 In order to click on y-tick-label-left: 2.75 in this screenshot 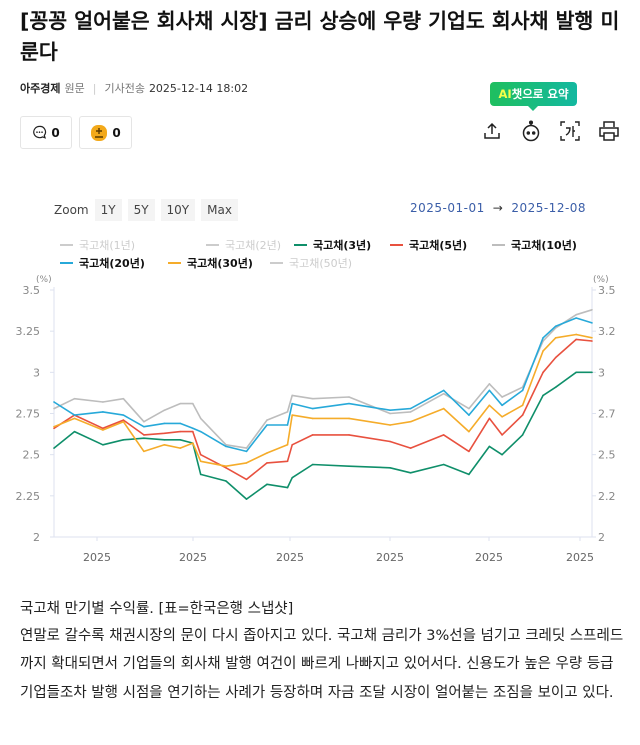, I will do `click(28, 414)`.